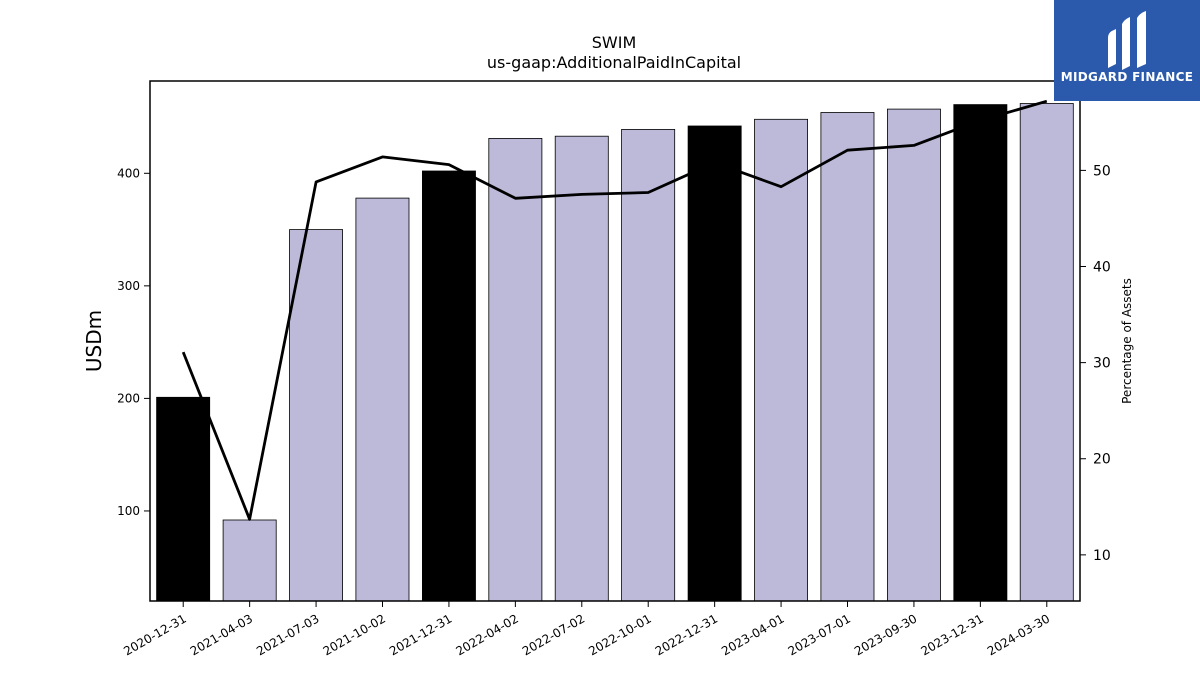  What do you see at coordinates (1018, 634) in the screenshot?
I see `x-tick-label: 2024-03-30` at bounding box center [1018, 634].